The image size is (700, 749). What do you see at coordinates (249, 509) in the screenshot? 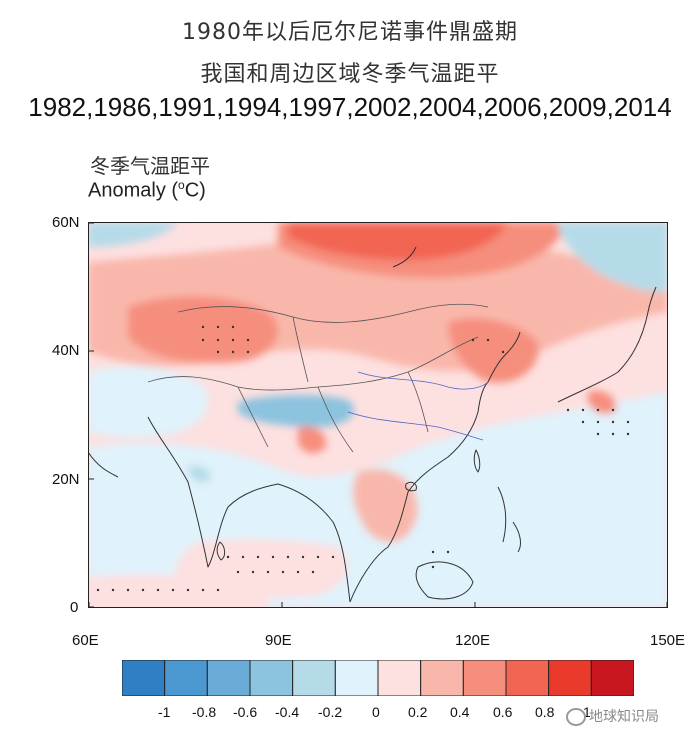
I see `coastline-india` at bounding box center [249, 509].